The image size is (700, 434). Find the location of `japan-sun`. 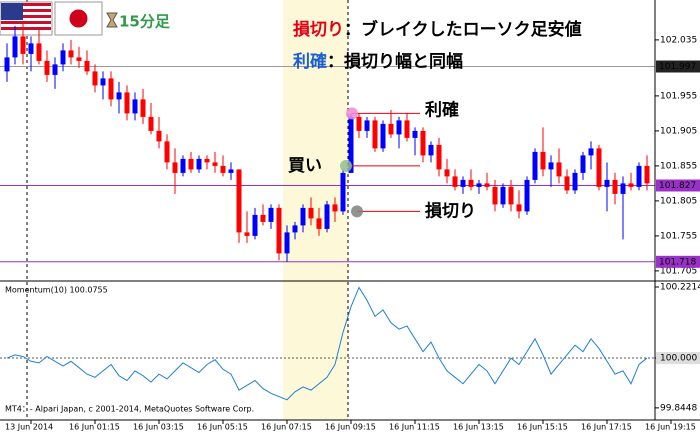

japan-sun is located at coordinates (78, 18).